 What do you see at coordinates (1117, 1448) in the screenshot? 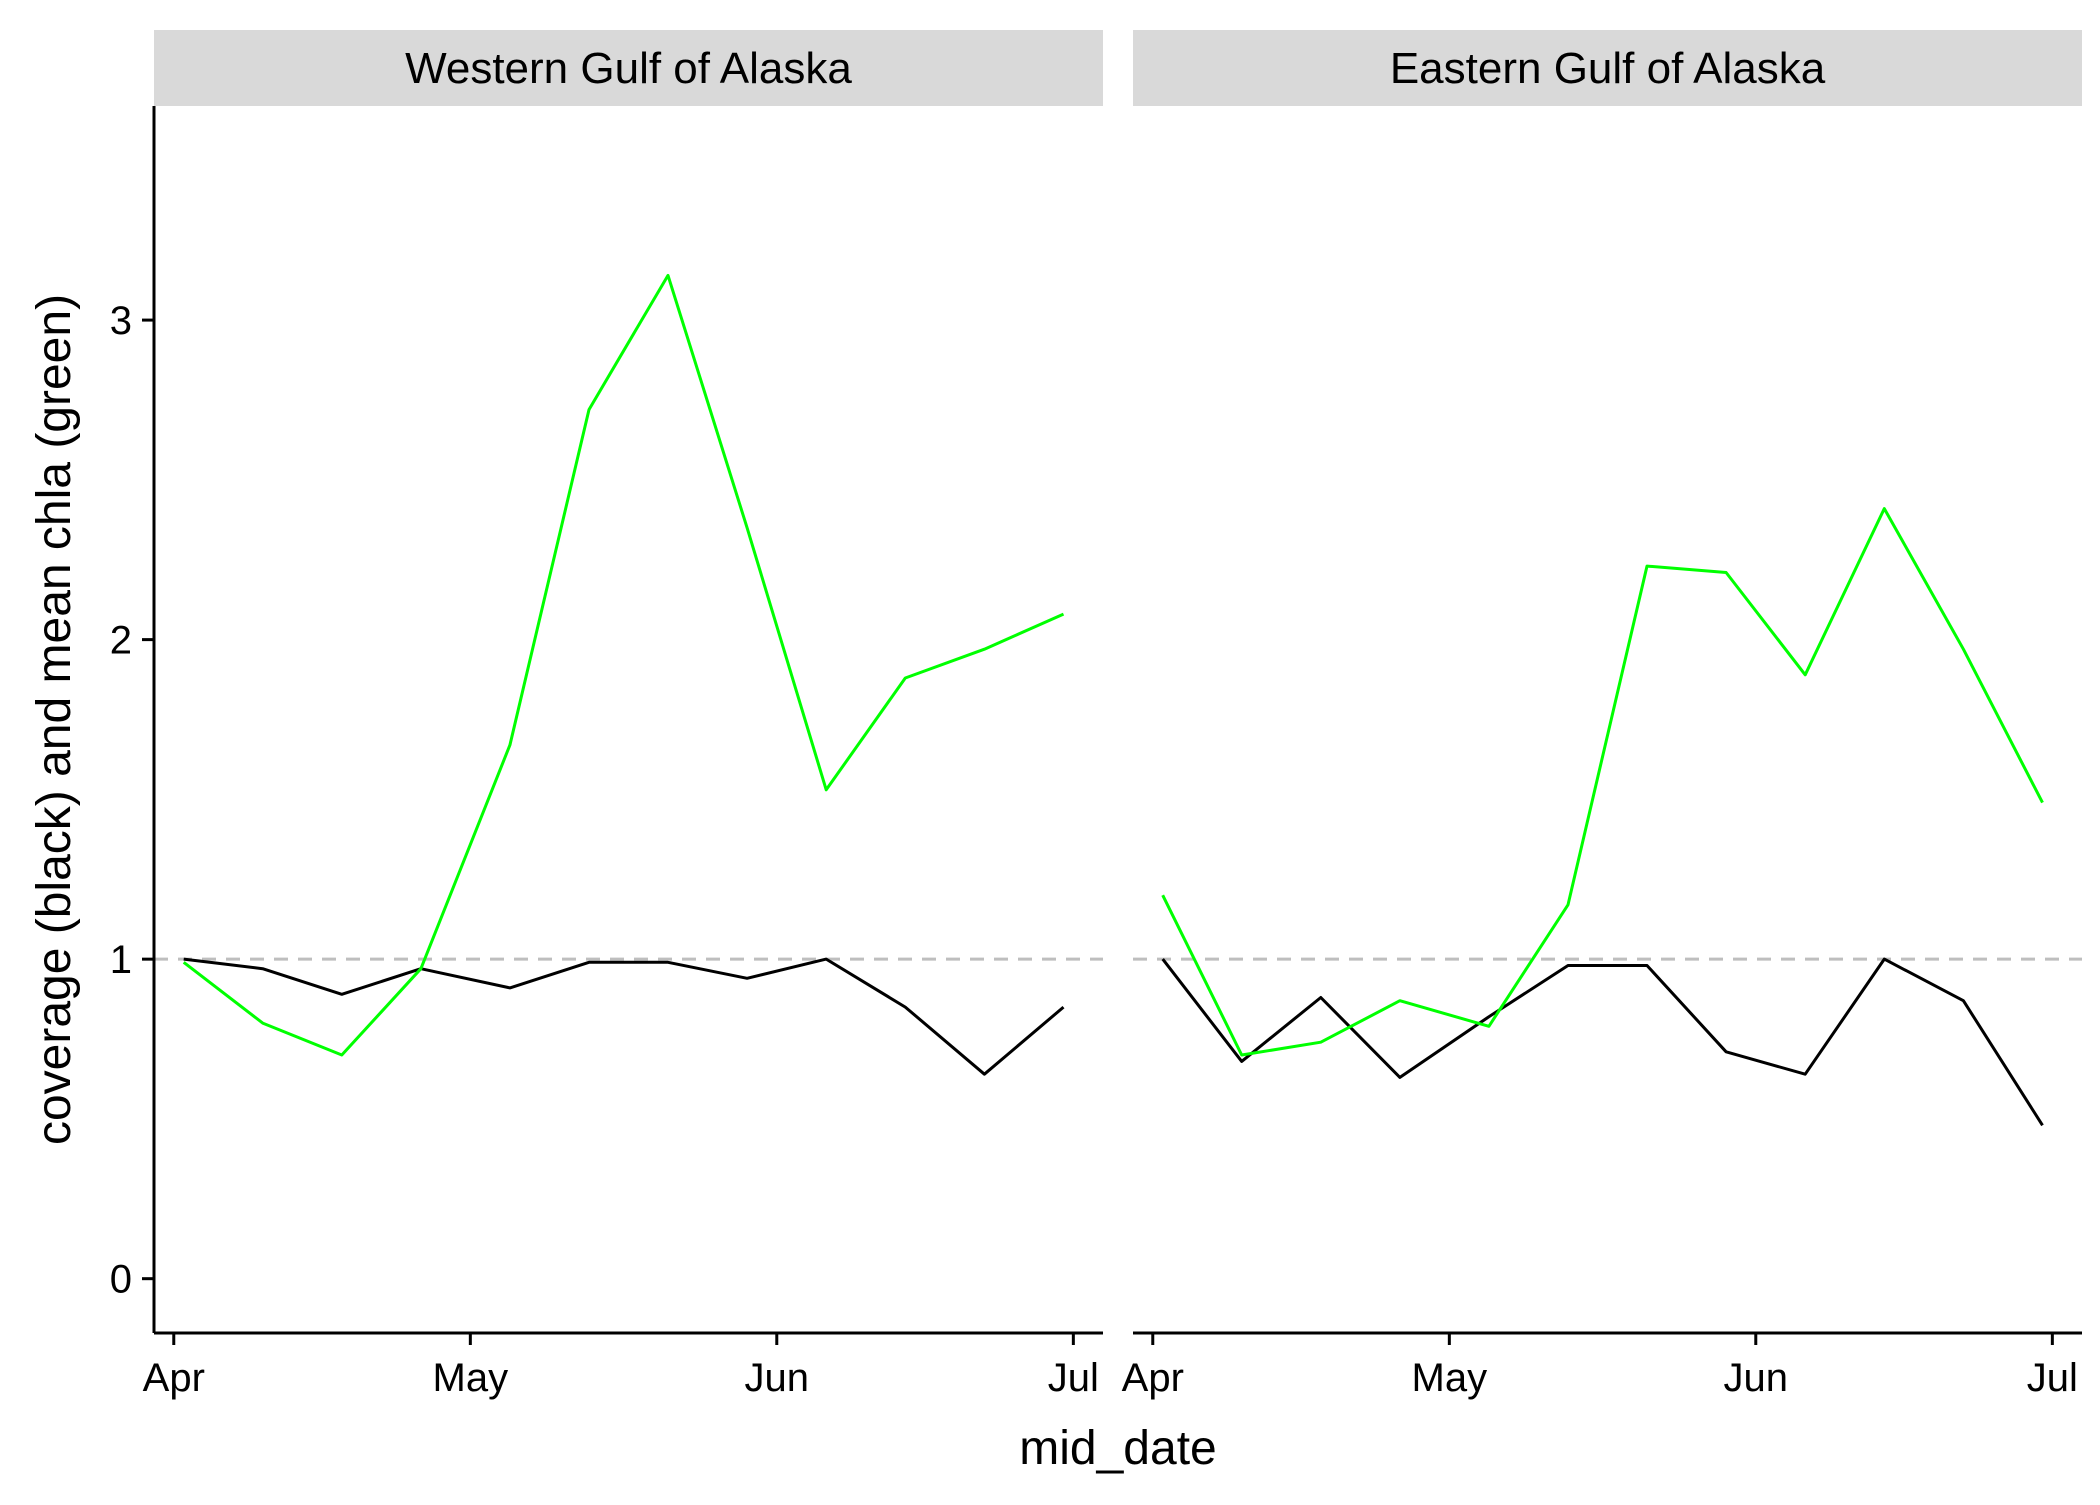
I see `x-axis-title: mid_date` at bounding box center [1117, 1448].